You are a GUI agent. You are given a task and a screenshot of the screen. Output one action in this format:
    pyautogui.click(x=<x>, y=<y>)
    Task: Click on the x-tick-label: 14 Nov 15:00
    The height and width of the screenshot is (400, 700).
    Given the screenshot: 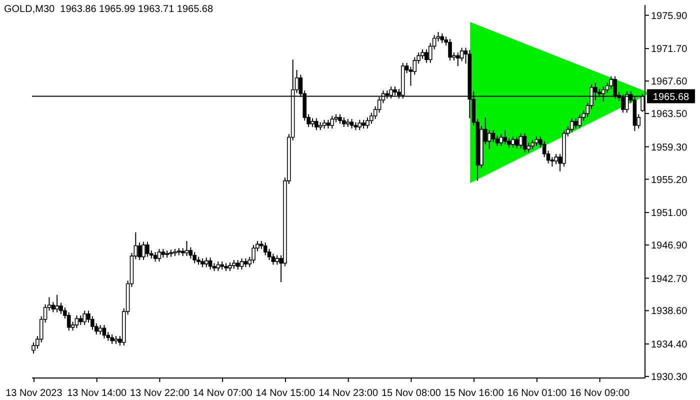 What is the action you would take?
    pyautogui.click(x=286, y=393)
    